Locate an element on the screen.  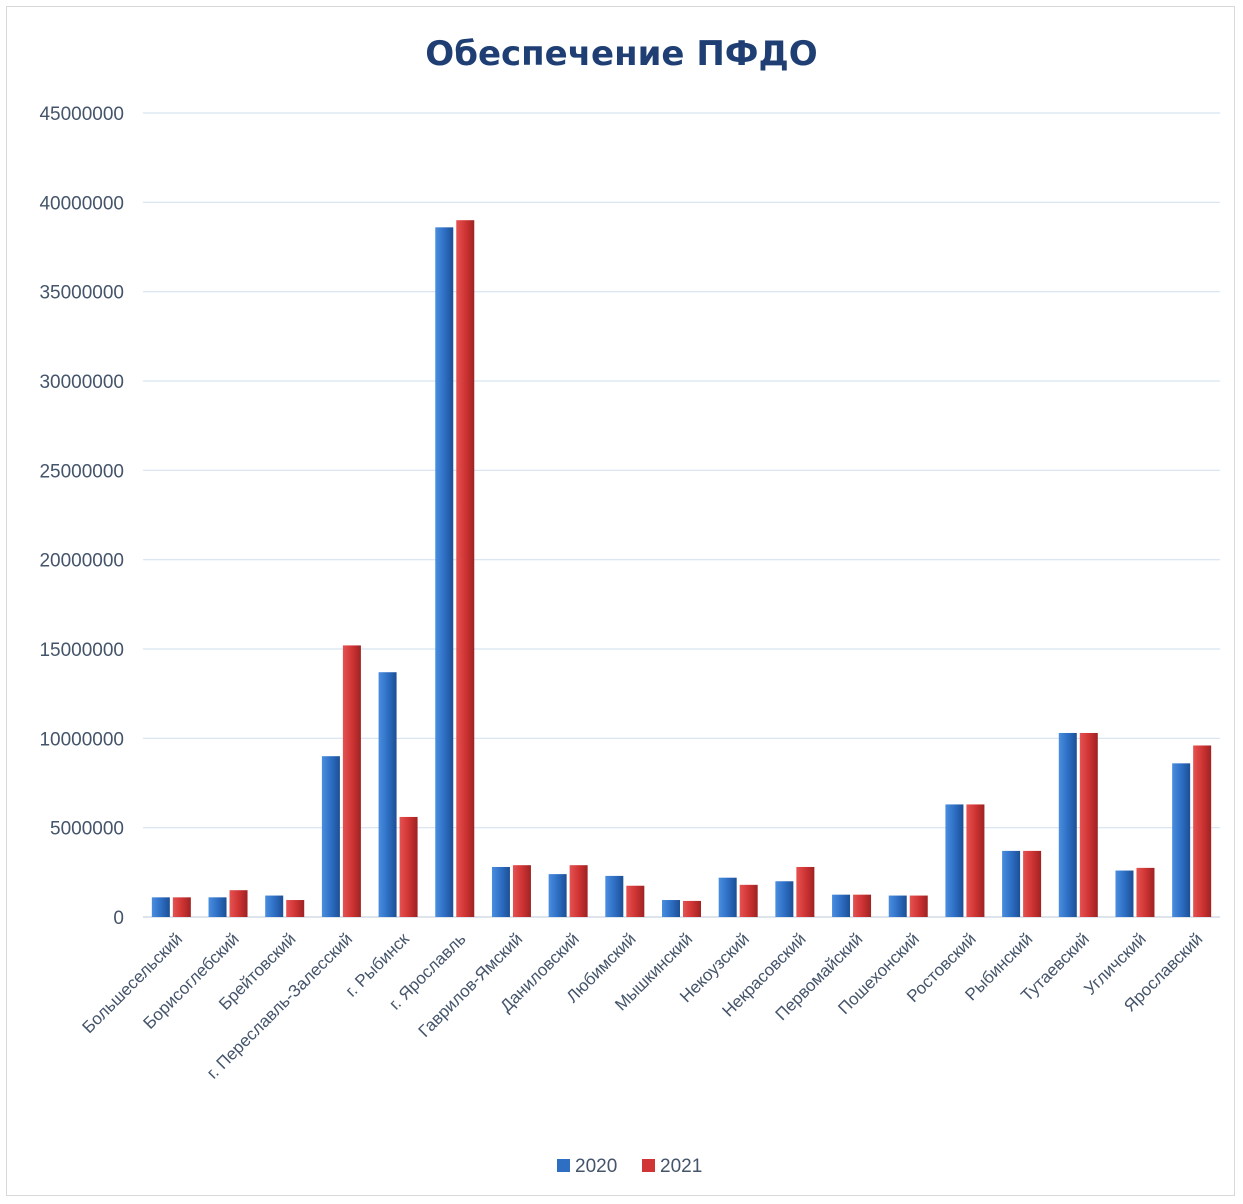
legend-swatch-2021 is located at coordinates (648, 1165).